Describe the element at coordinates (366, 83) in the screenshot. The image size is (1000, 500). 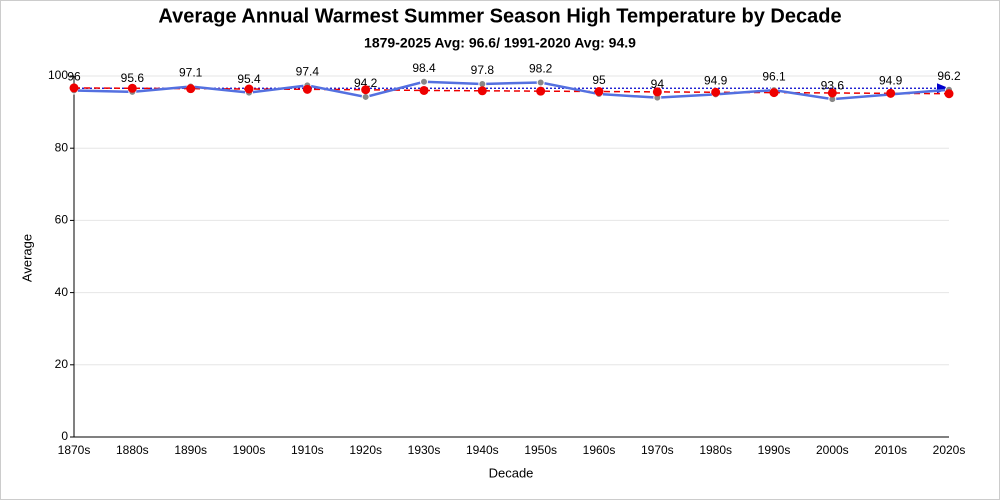
I see `value-label: 94.2` at that location.